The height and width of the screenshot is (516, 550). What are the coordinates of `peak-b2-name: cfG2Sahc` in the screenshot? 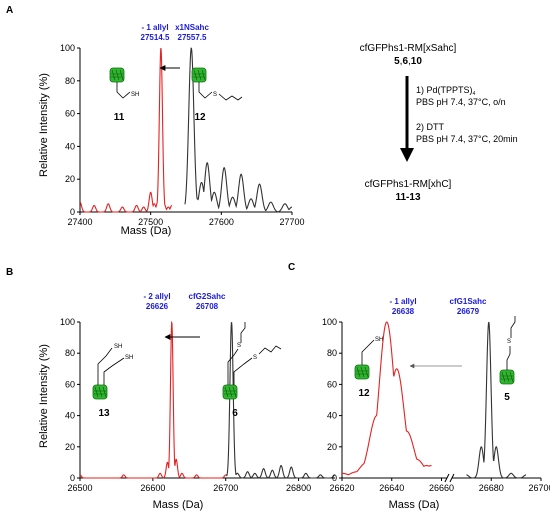 It's located at (207, 296).